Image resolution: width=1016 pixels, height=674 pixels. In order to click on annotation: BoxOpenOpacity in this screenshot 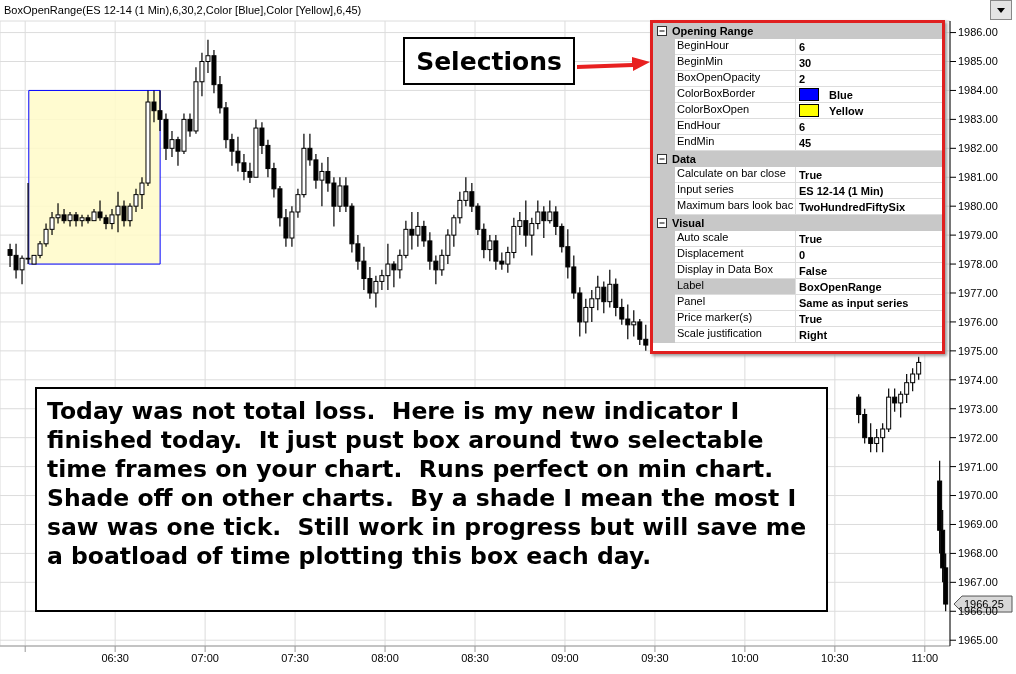, I will do `click(735, 79)`.